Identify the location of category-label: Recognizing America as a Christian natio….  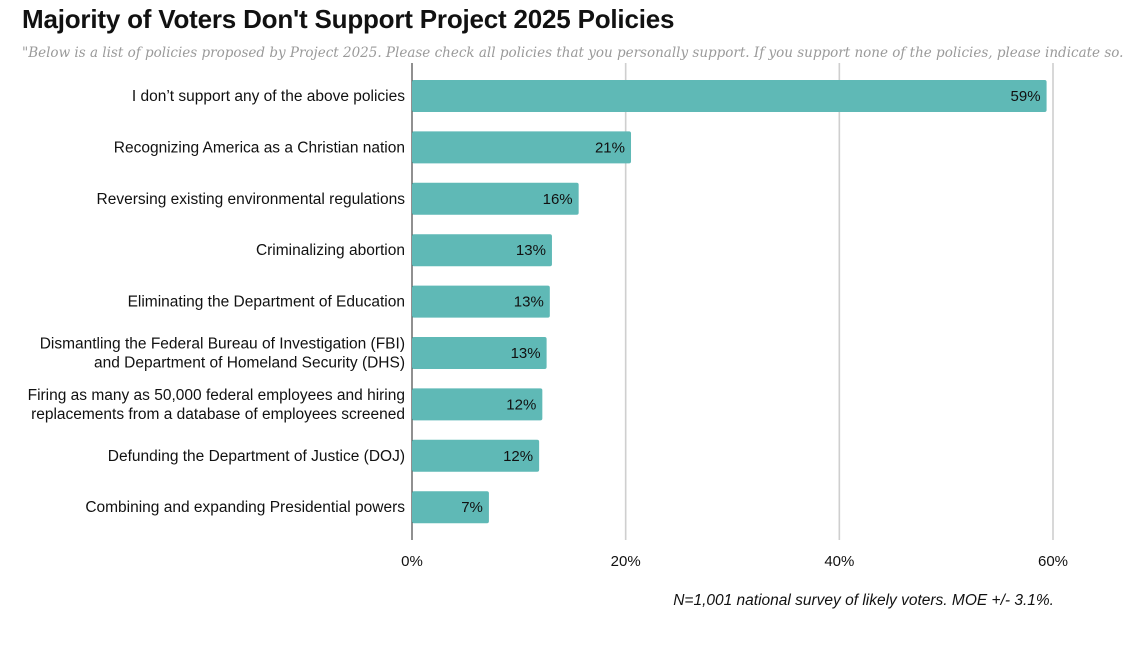
(259, 147).